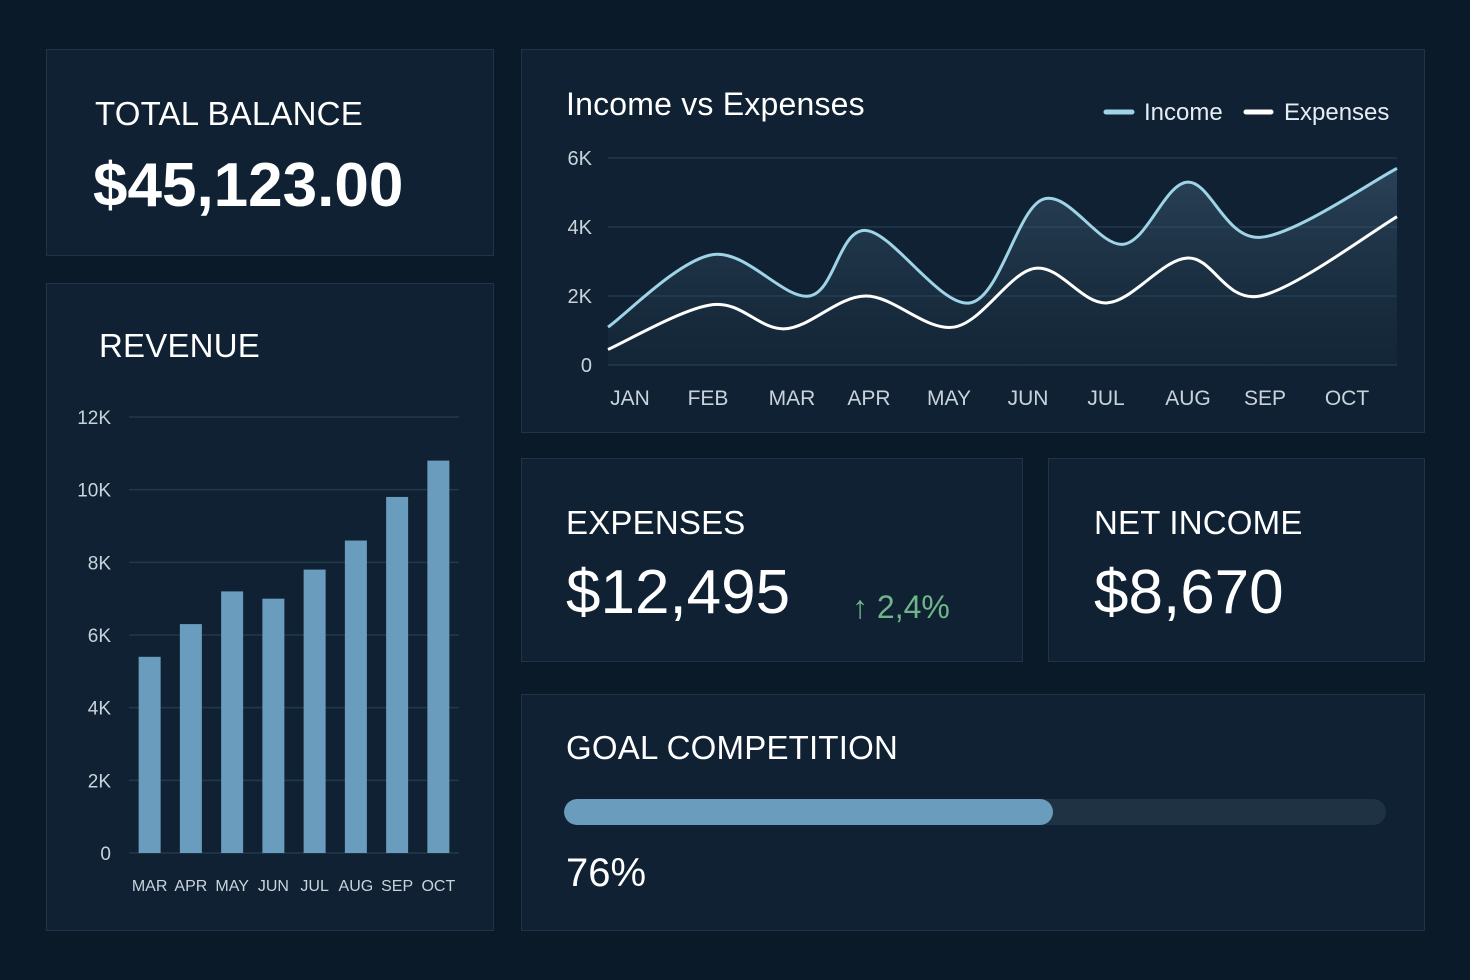 The height and width of the screenshot is (980, 1470). I want to click on revenue-x-tick: JUL, so click(314, 886).